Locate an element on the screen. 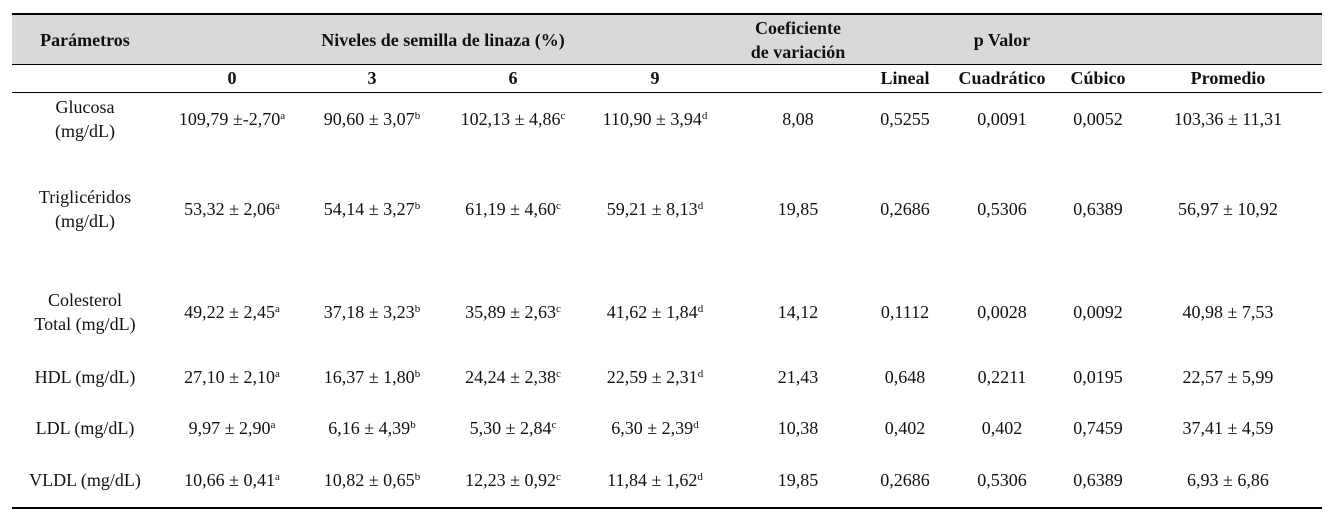 The width and height of the screenshot is (1333, 524). data-cell: 109,79 ±-2,70a is located at coordinates (232, 119).